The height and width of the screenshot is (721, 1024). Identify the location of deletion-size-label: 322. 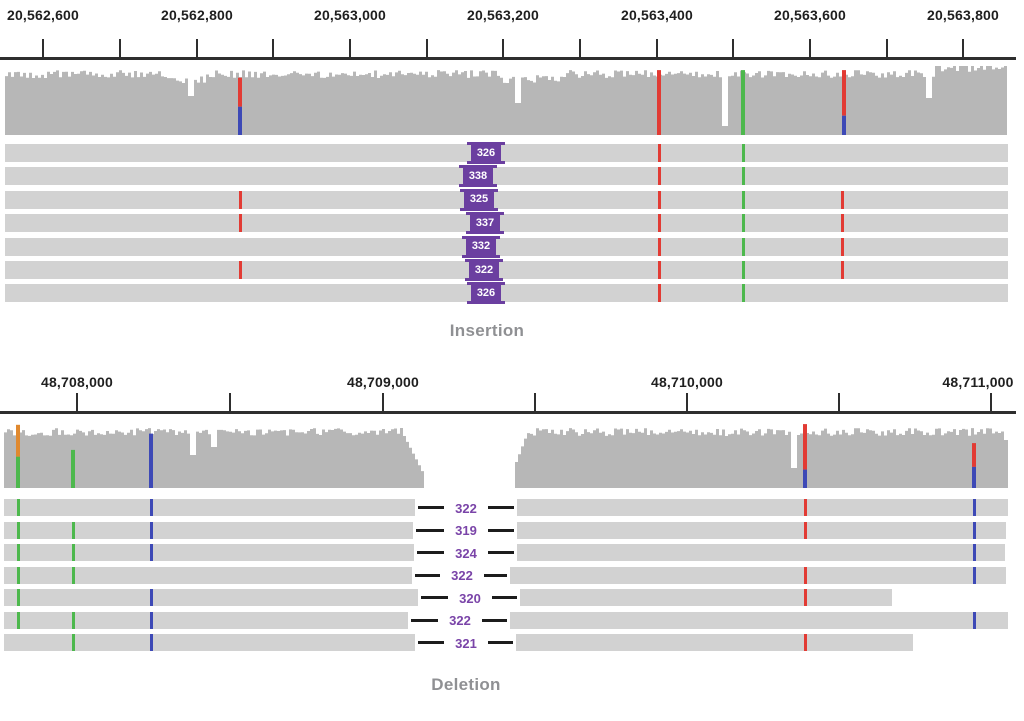
(466, 508).